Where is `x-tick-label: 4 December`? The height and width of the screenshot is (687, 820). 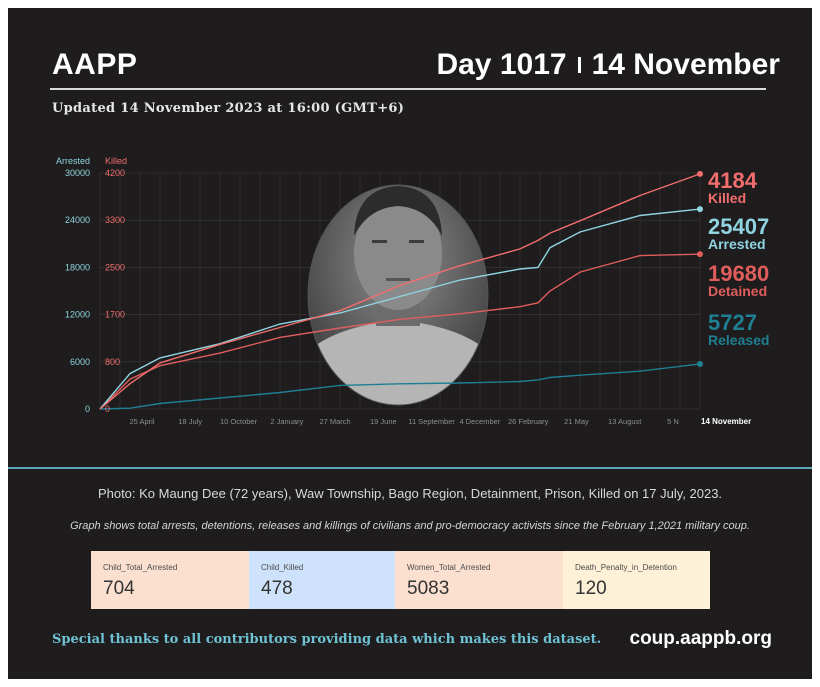 x-tick-label: 4 December is located at coordinates (479, 421).